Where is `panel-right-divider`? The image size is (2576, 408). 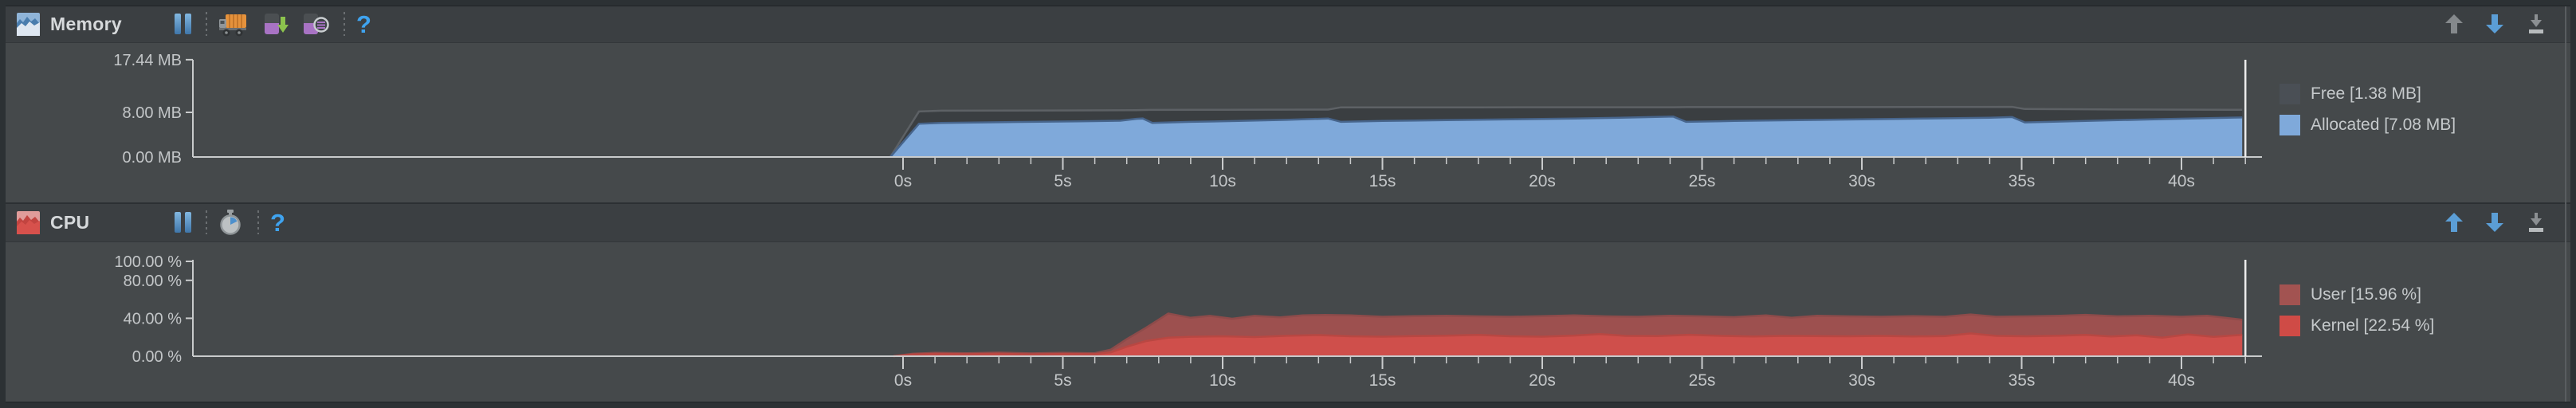
panel-right-divider is located at coordinates (2565, 204).